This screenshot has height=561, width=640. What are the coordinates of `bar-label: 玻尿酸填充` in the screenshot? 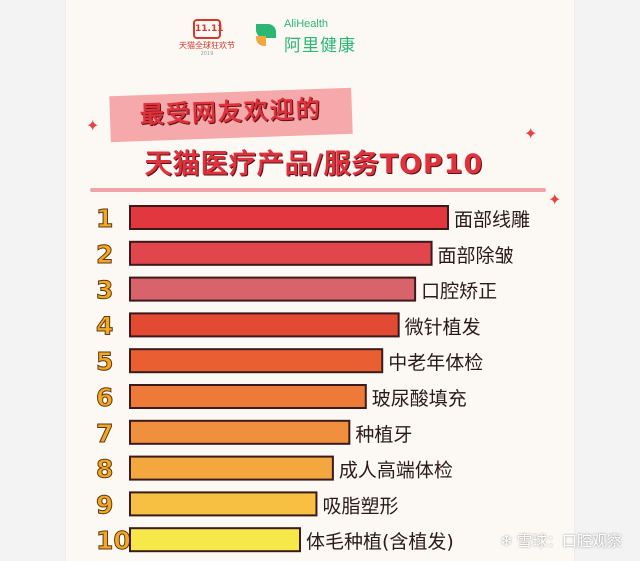 It's located at (419, 399).